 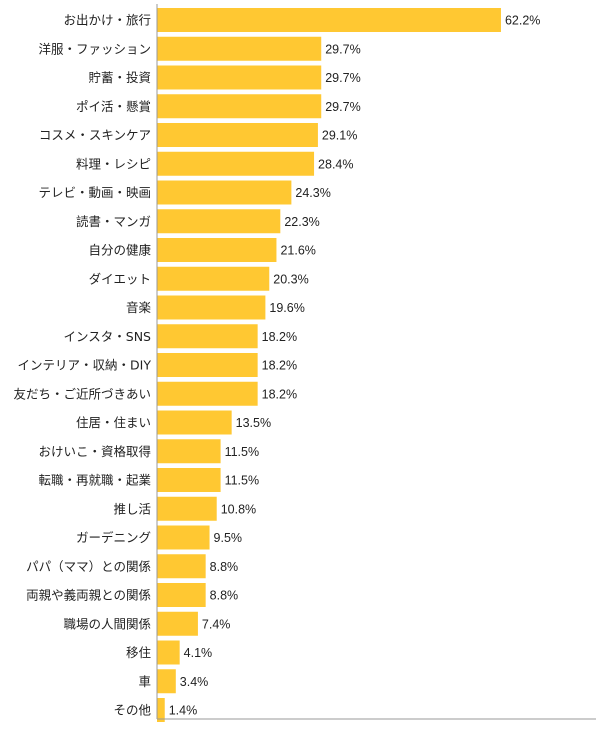 What do you see at coordinates (113, 221) in the screenshot?
I see `category-label: 読書・マンガ` at bounding box center [113, 221].